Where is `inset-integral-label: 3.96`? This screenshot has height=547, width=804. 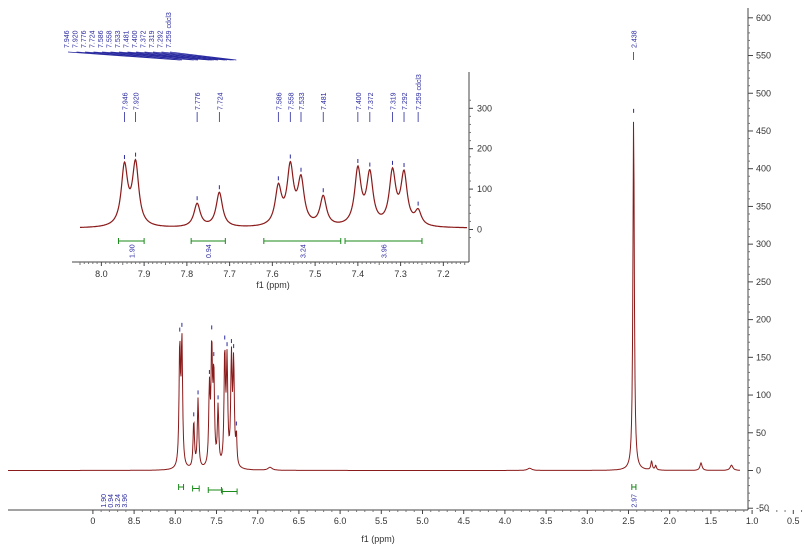 inset-integral-label: 3.96 is located at coordinates (385, 251).